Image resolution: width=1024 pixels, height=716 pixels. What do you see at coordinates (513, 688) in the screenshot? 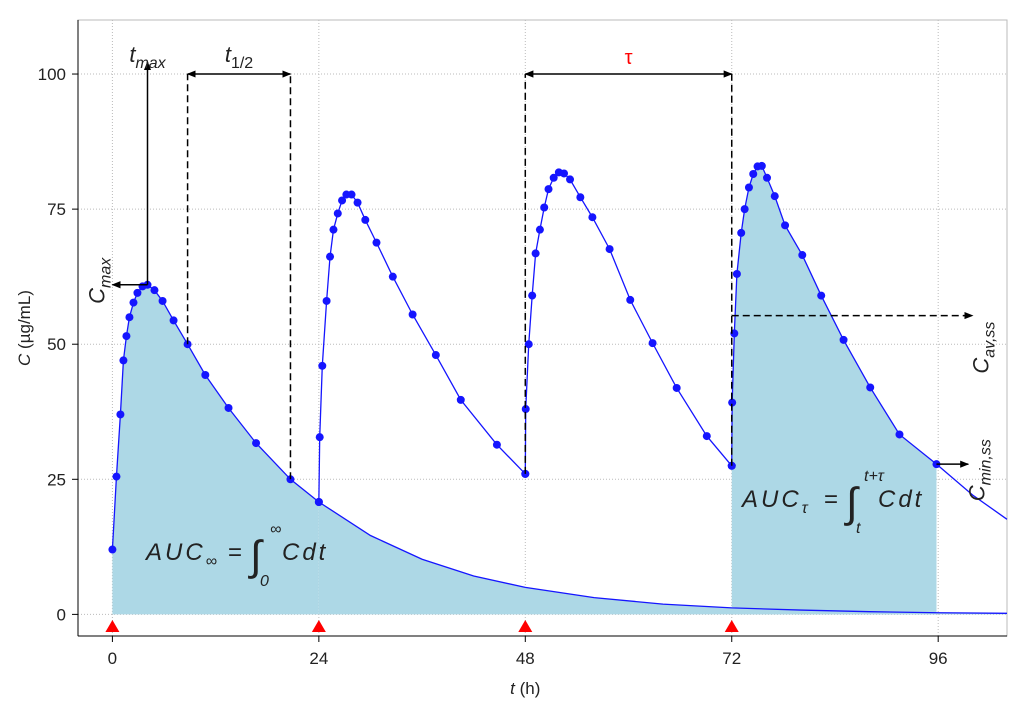
I see `x-label-symbol: t` at bounding box center [513, 688].